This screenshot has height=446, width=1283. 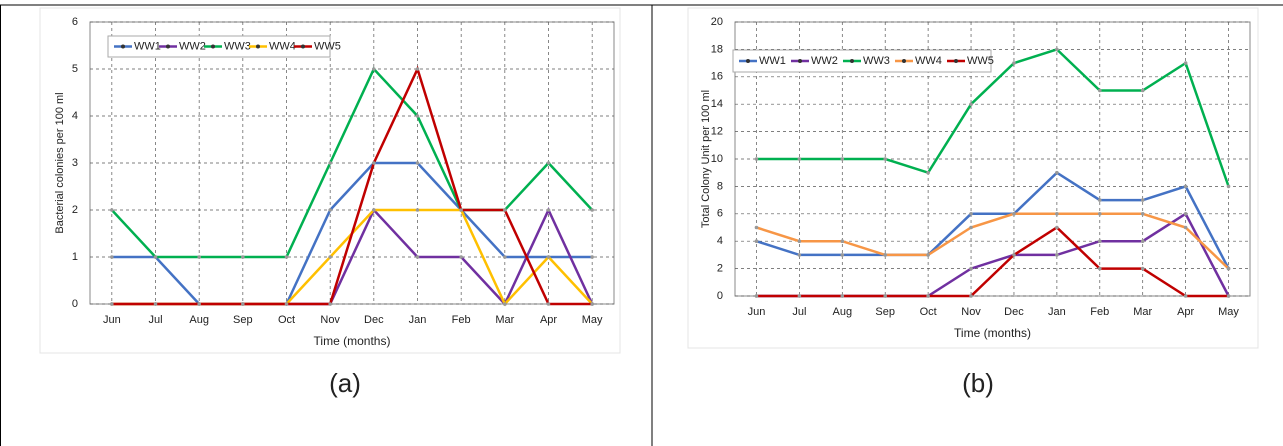 I want to click on x-tick-label: Dec, so click(x=374, y=320).